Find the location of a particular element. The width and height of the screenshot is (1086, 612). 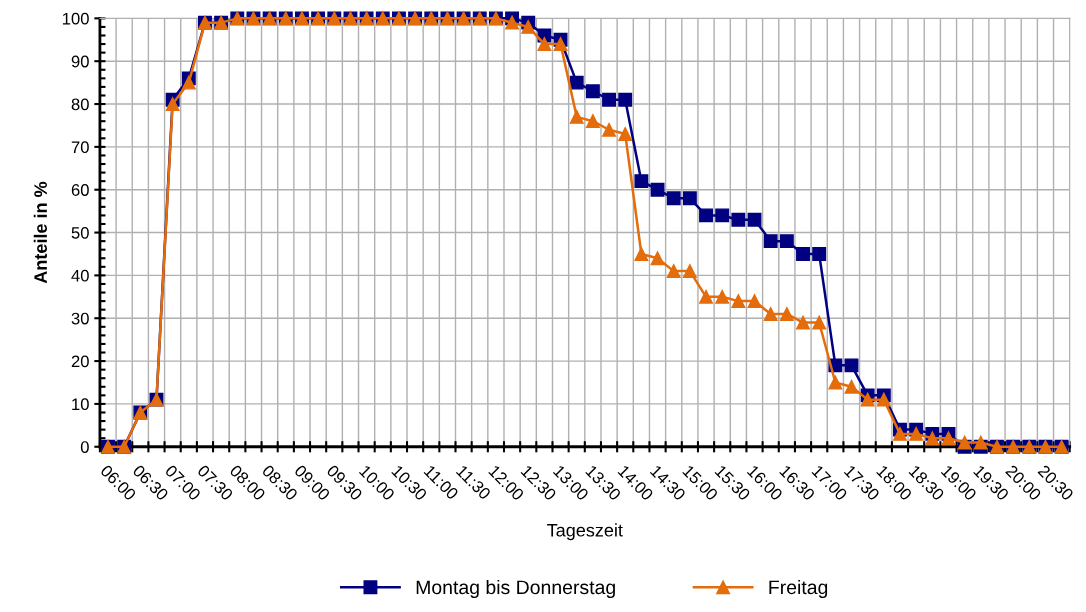

legend-label: Freitag is located at coordinates (798, 589).